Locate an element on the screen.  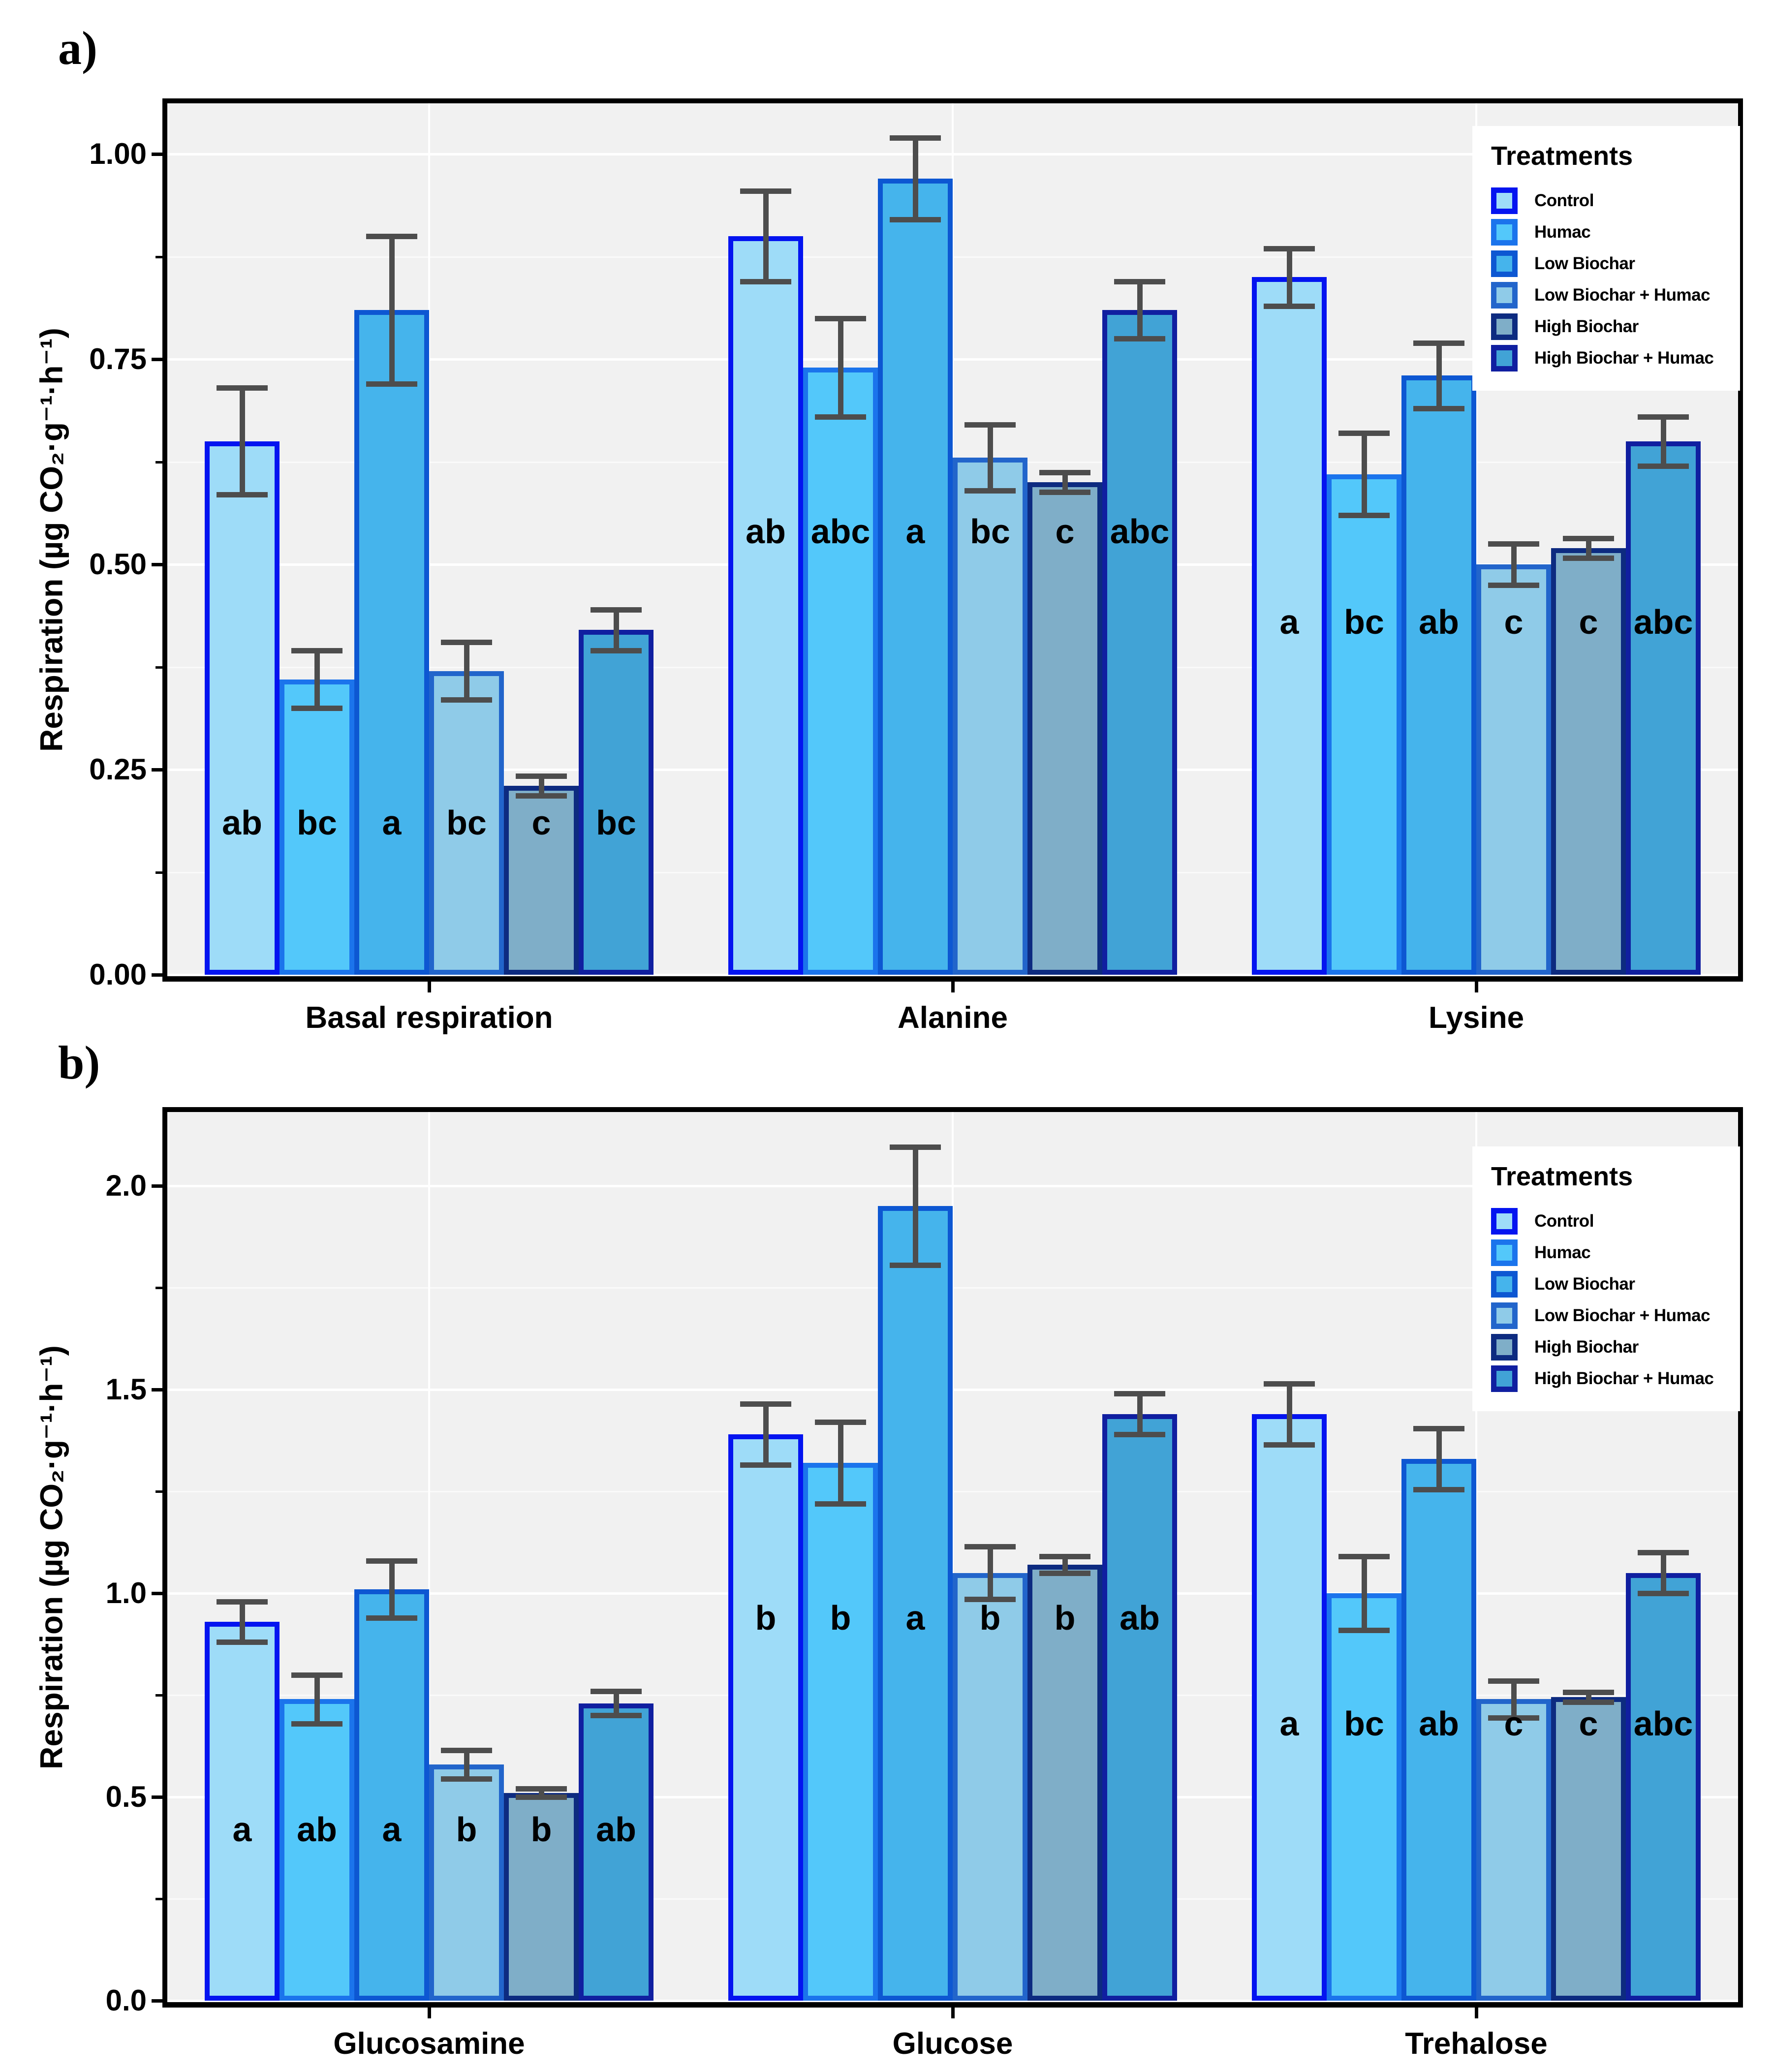
bar-glucosamine-low-biochar-+-humac is located at coordinates (467, 1883).